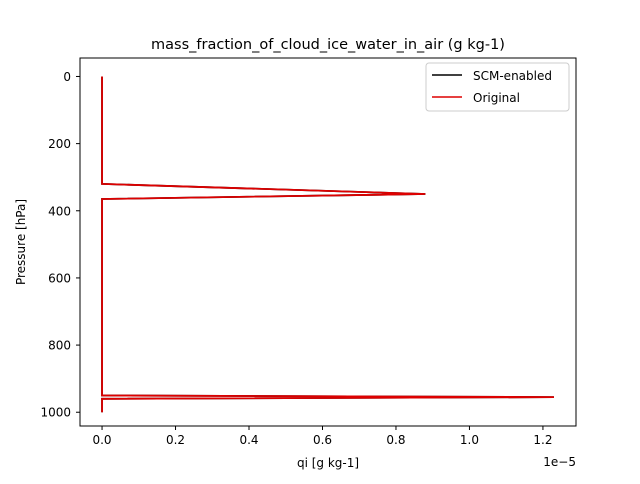  What do you see at coordinates (542, 440) in the screenshot?
I see `x-tick-label: 1.2` at bounding box center [542, 440].